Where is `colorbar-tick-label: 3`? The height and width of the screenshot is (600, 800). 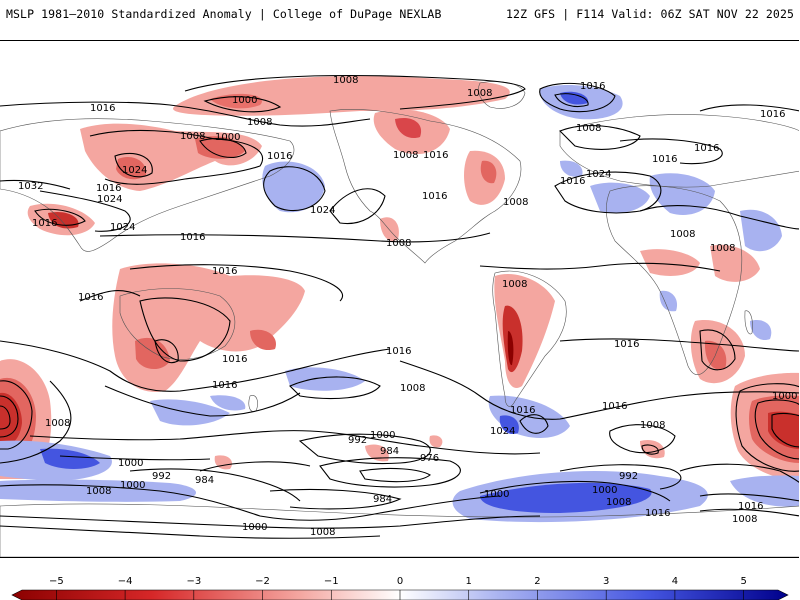
colorbar-tick-label: 3 is located at coordinates (606, 581).